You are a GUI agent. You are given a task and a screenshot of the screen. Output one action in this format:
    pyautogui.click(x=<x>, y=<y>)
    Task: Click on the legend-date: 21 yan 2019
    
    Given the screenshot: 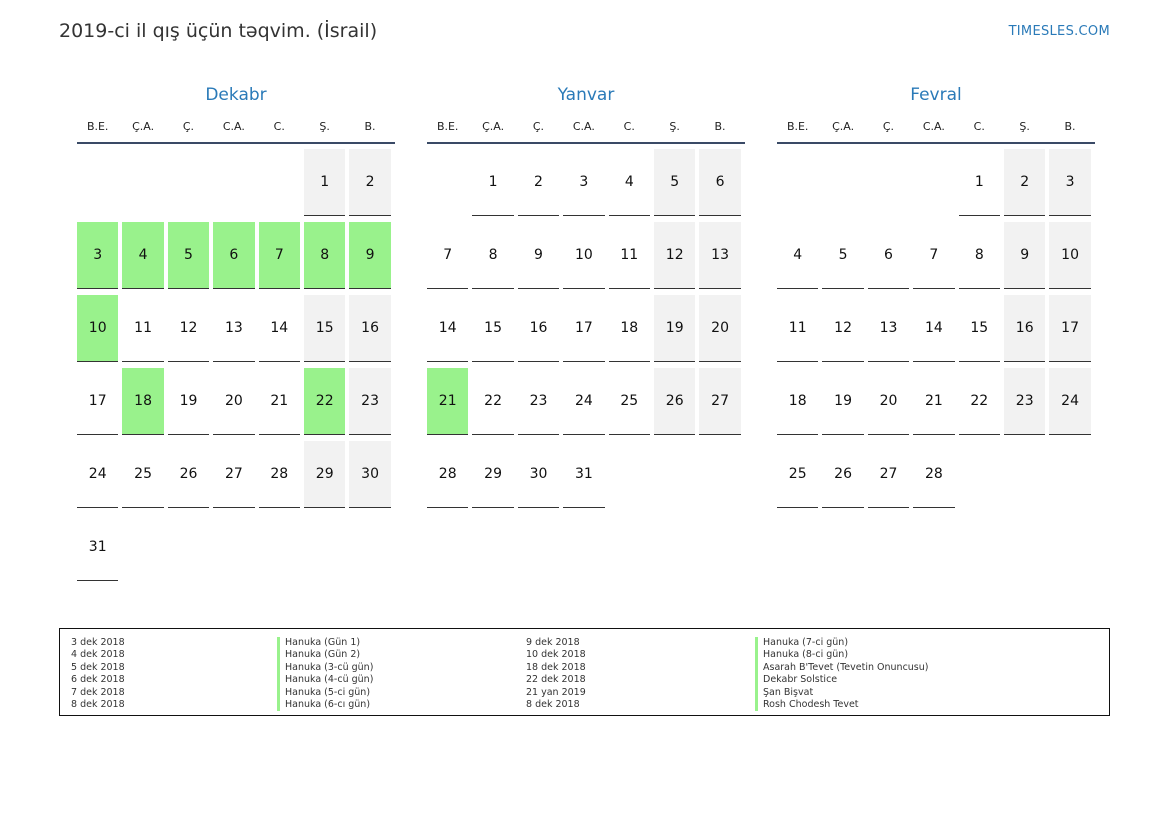 What is the action you would take?
    pyautogui.click(x=556, y=692)
    